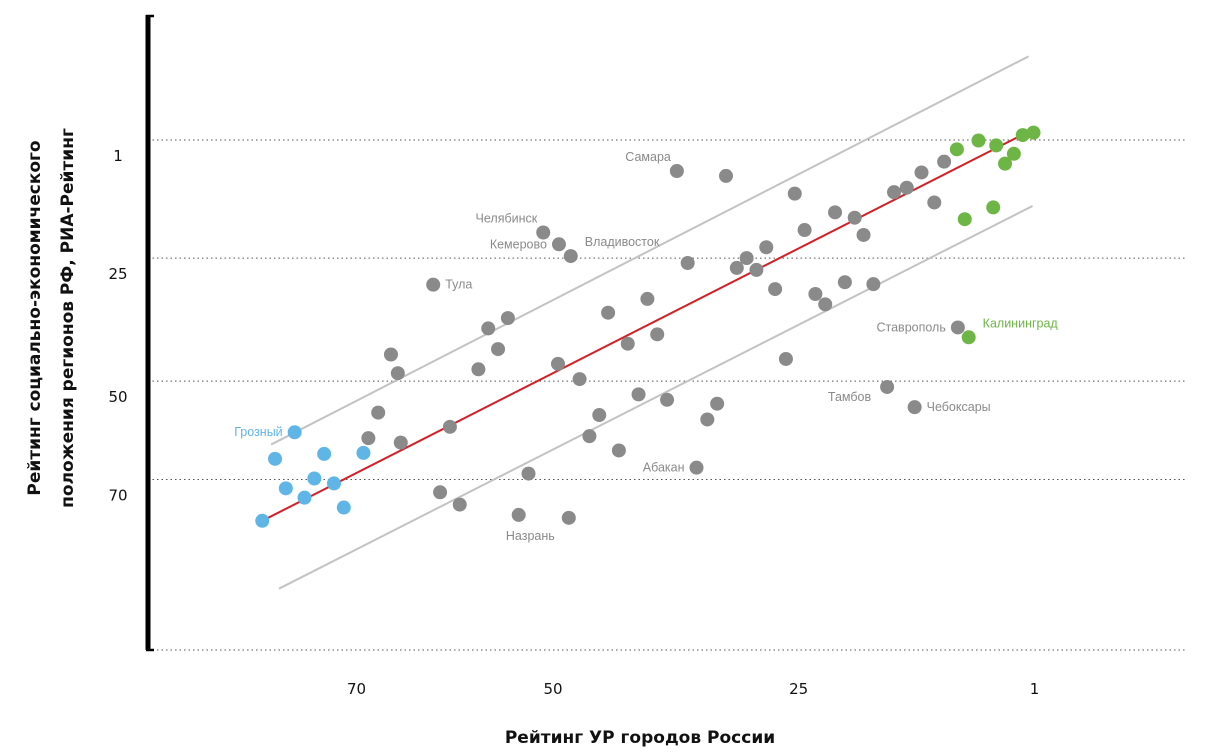 This screenshot has height=753, width=1215. Describe the element at coordinates (118, 156) in the screenshot. I see `y-tick-label: 1` at that location.